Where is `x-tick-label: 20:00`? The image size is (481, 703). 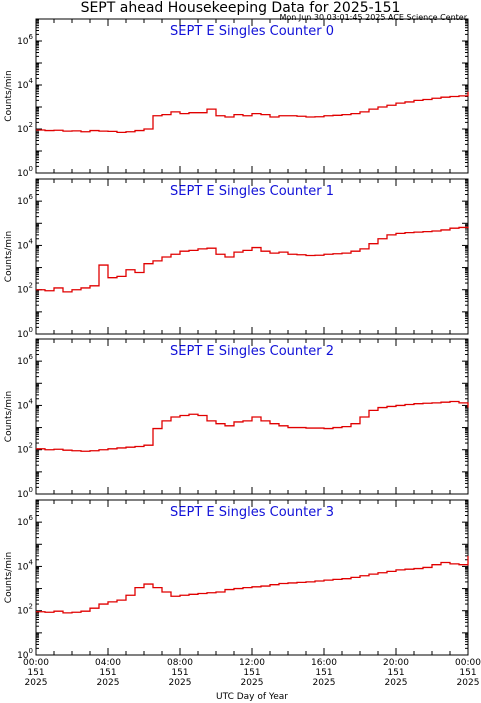
x-tick-label: 20:00 is located at coordinates (396, 663).